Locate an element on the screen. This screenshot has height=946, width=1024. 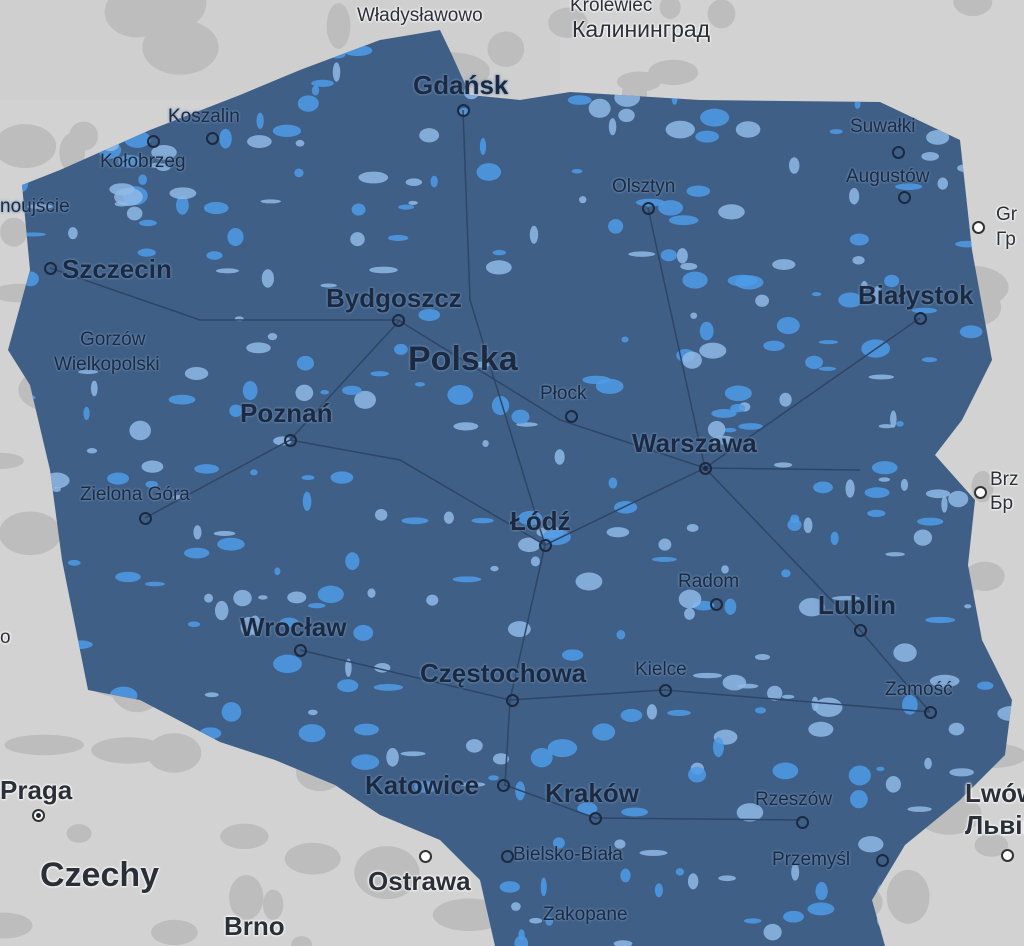
place-label: Brz is located at coordinates (1004, 479).